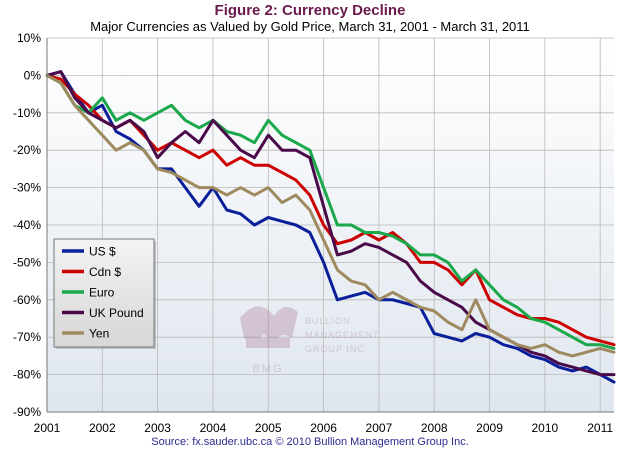 The image size is (620, 453). Describe the element at coordinates (213, 428) in the screenshot. I see `x-tick-label: 2004` at that location.